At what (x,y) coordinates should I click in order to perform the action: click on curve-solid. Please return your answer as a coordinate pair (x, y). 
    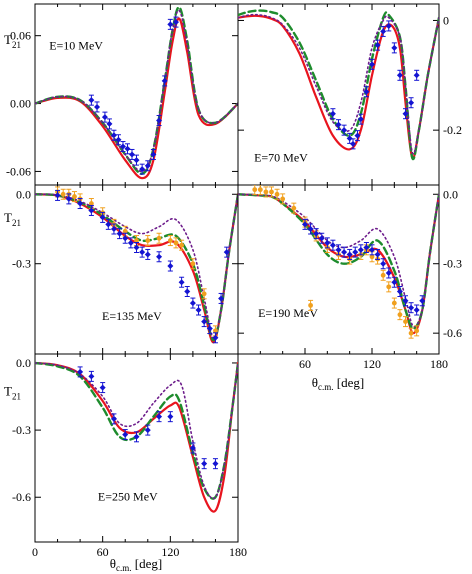
    Looking at the image, I should click on (136, 437).